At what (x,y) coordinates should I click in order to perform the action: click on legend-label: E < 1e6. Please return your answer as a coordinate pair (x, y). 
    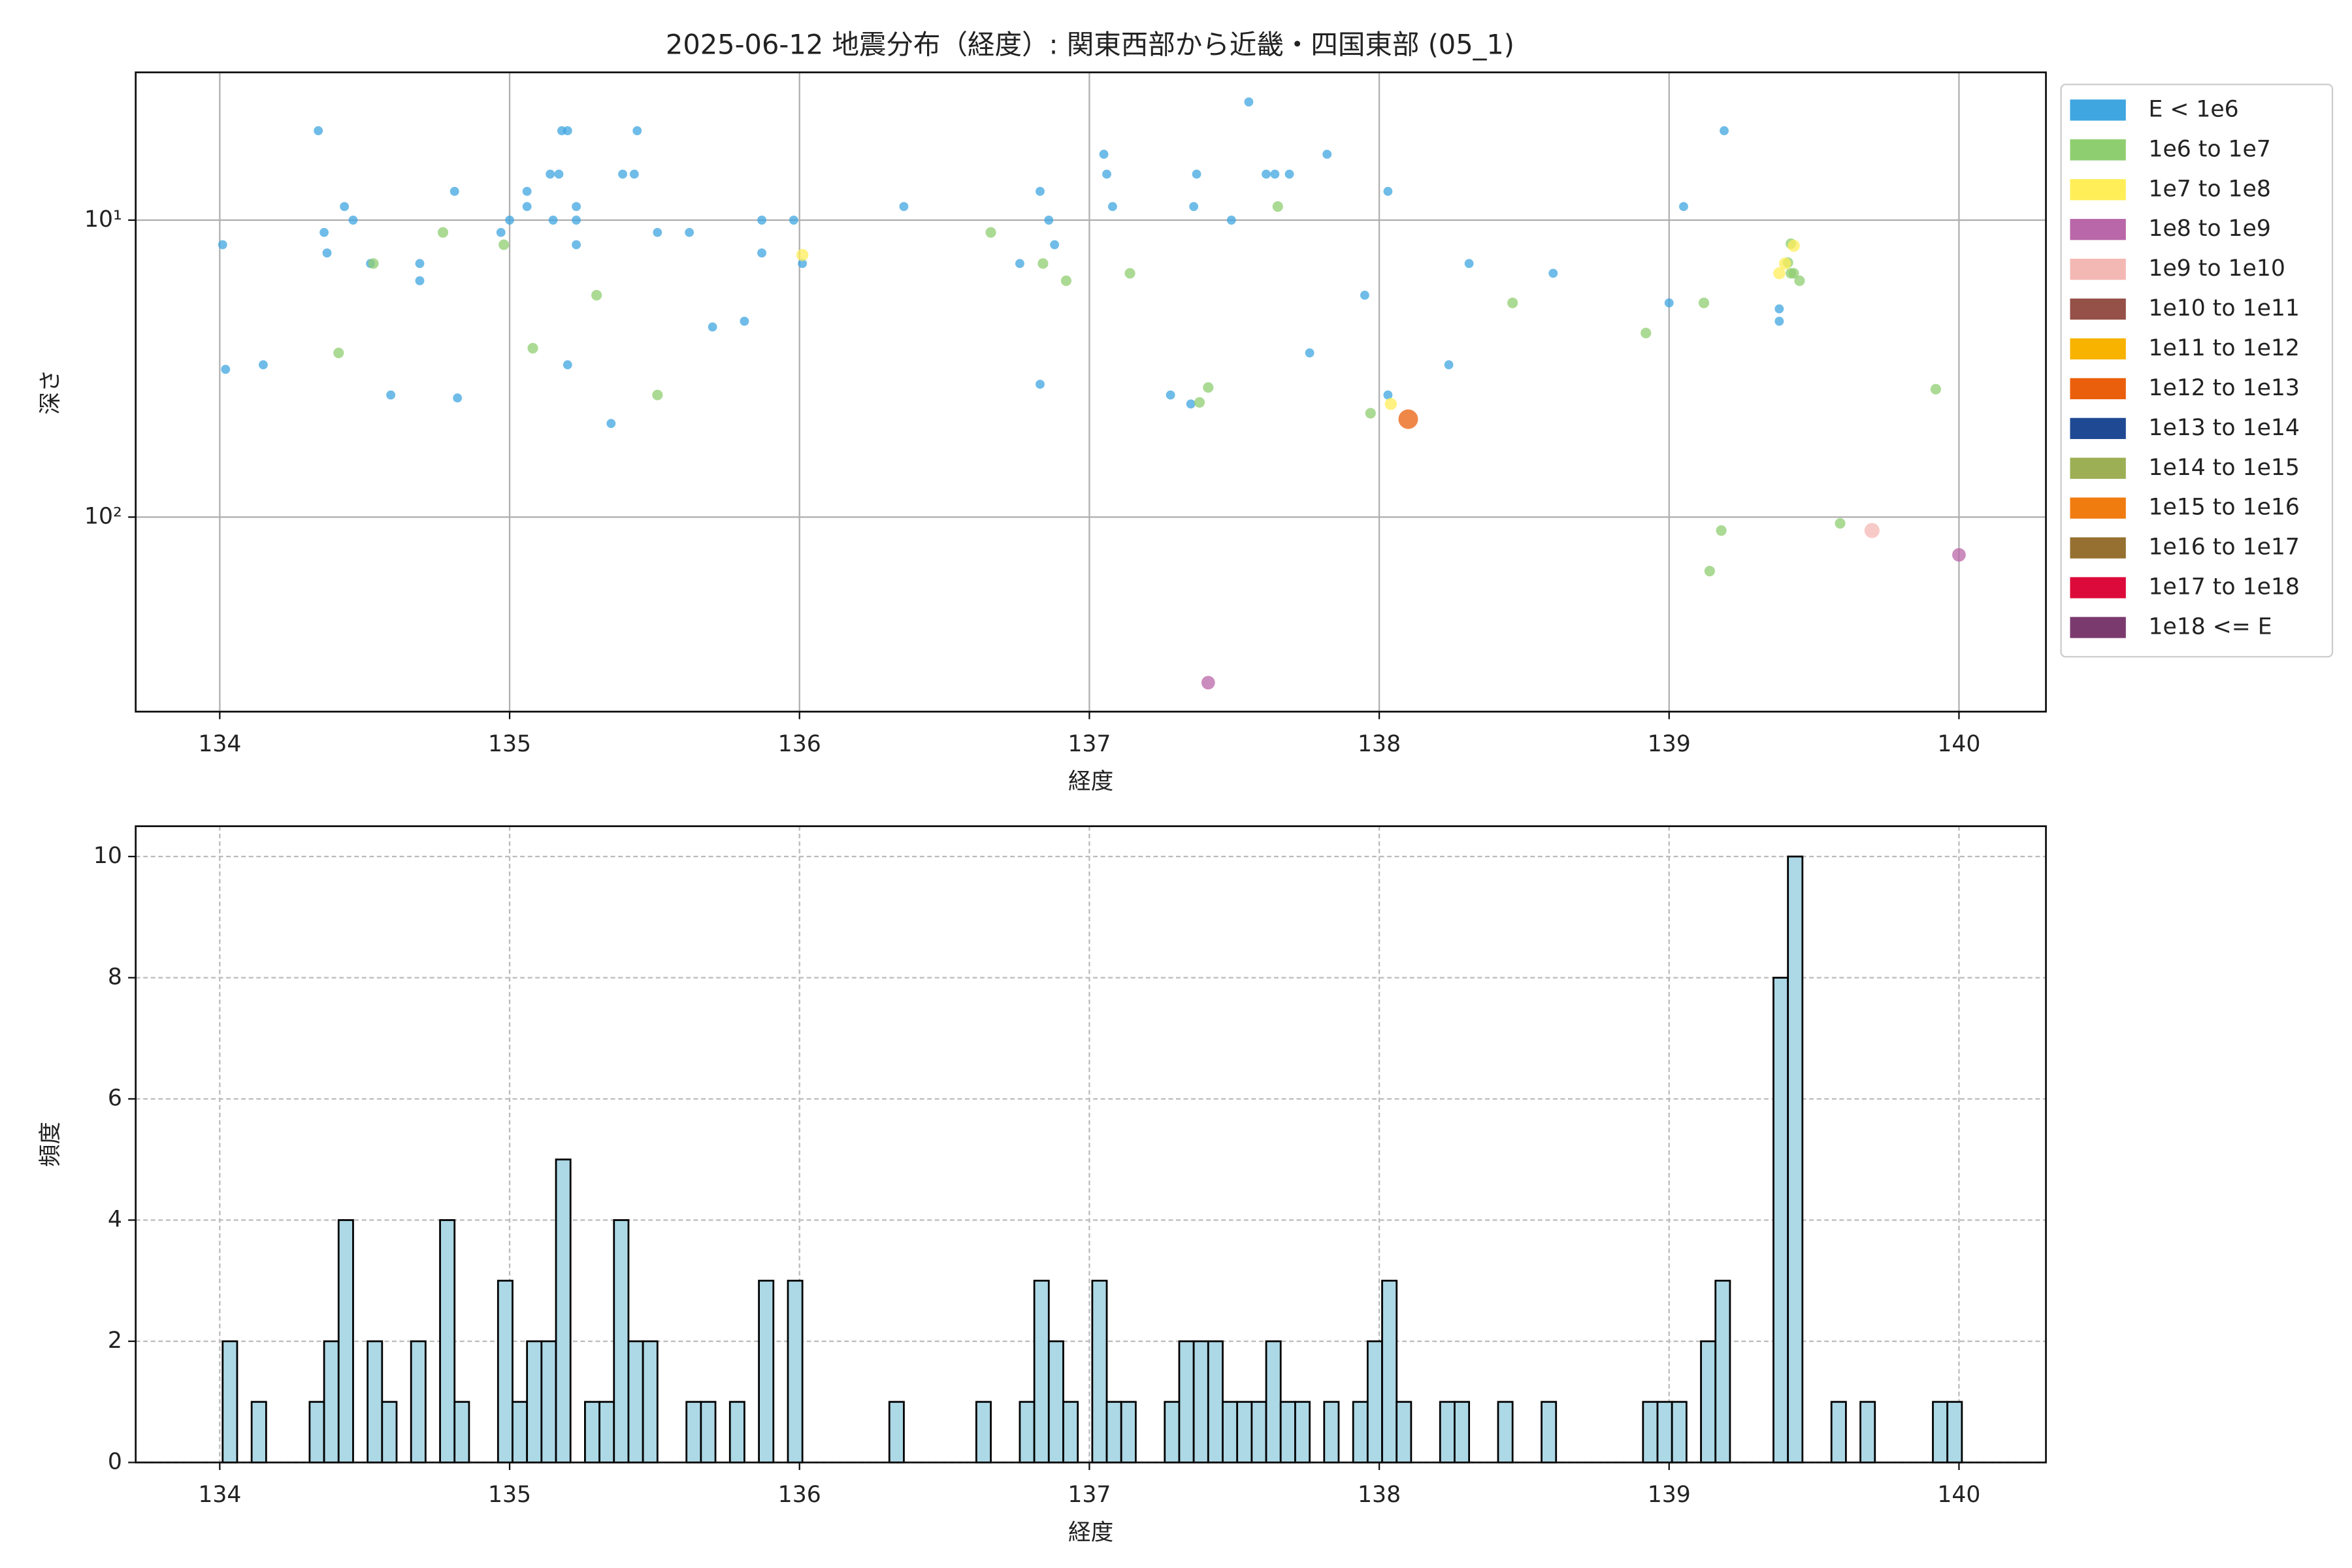
    Looking at the image, I should click on (2193, 109).